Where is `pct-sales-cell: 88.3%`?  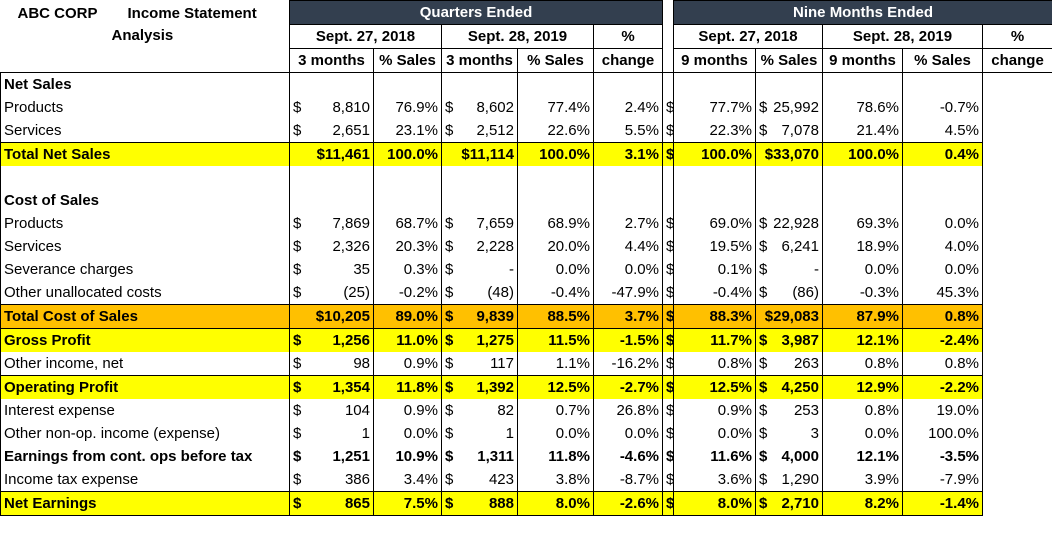
pct-sales-cell: 88.3% is located at coordinates (714, 316).